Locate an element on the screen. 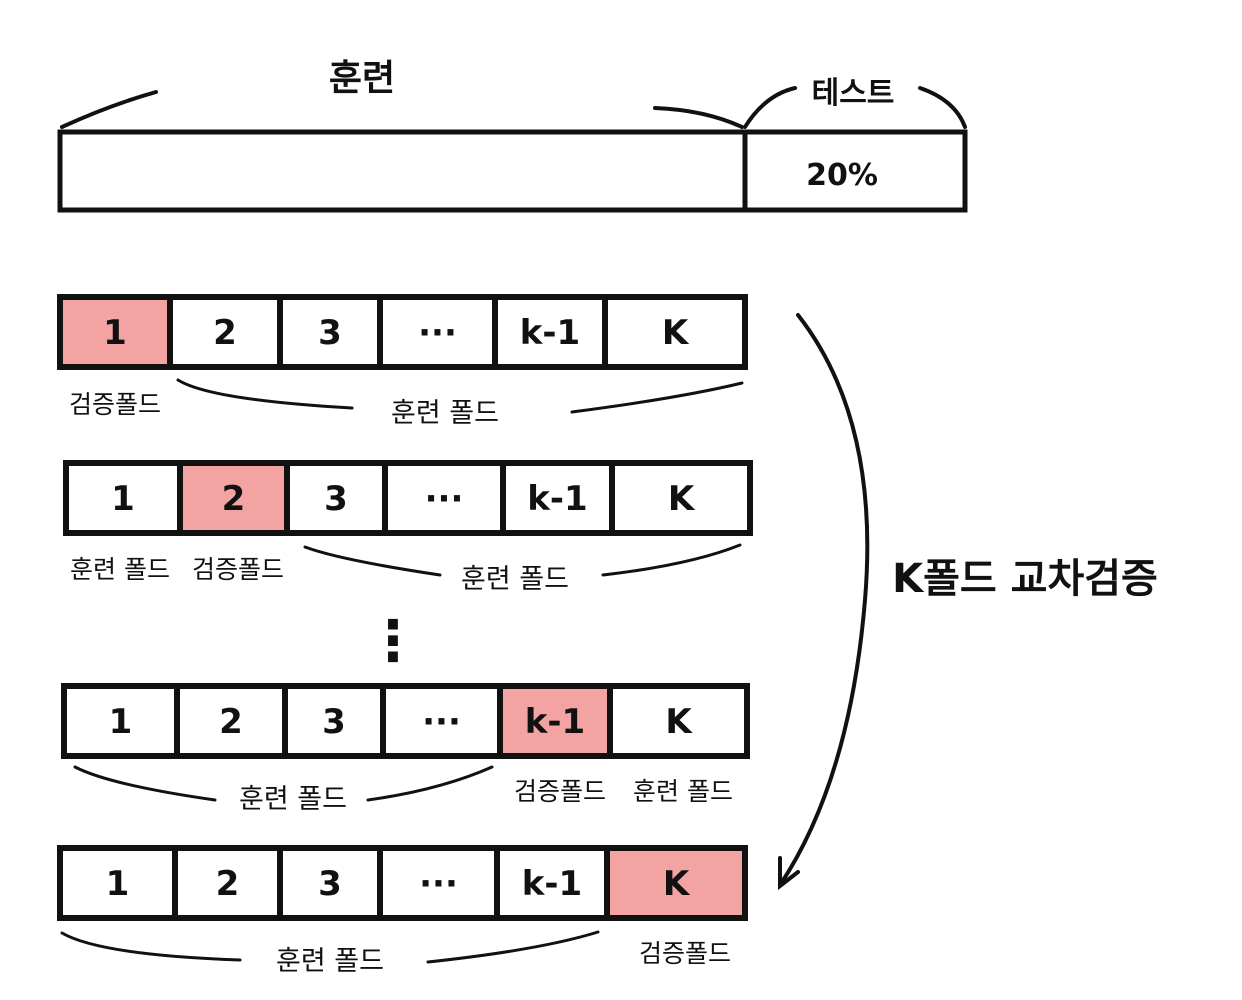 The width and height of the screenshot is (1242, 1000). train-test-bar is located at coordinates (512, 171).